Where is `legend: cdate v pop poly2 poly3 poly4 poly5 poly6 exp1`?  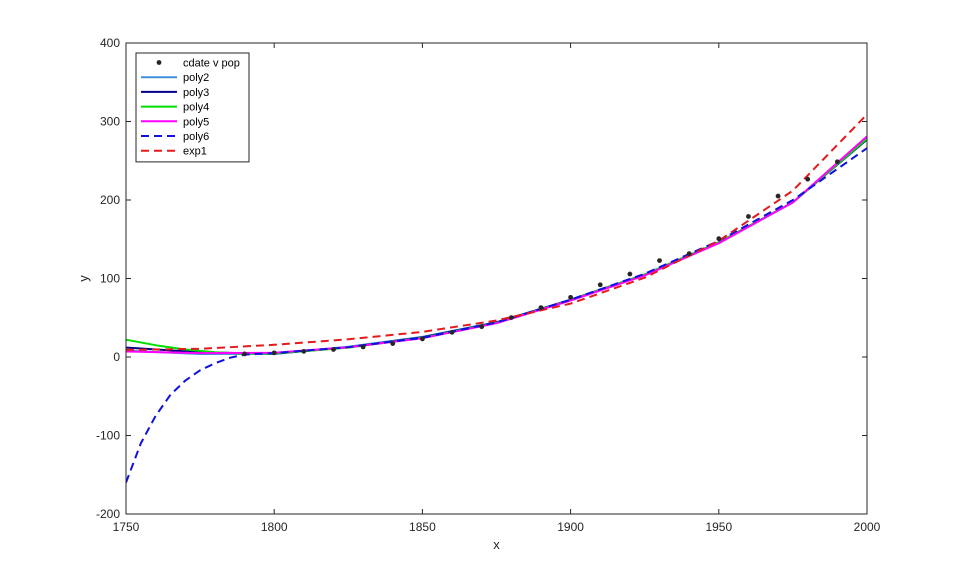
legend: cdate v pop poly2 poly3 poly4 poly5 poly6 exp1 is located at coordinates (192, 107).